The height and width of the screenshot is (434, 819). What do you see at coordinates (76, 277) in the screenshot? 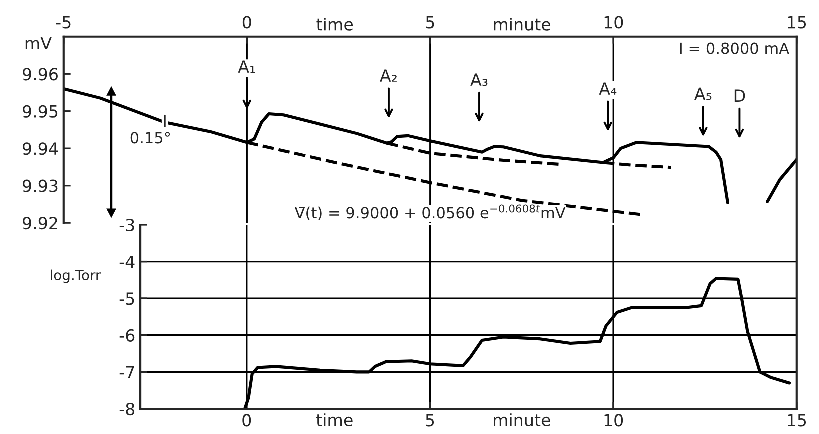
I see `y-axis-title: log.Torr` at bounding box center [76, 277].